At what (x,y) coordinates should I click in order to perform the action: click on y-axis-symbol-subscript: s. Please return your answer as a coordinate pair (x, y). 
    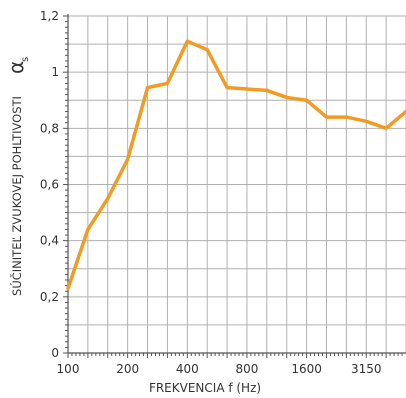
    Looking at the image, I should click on (25, 59).